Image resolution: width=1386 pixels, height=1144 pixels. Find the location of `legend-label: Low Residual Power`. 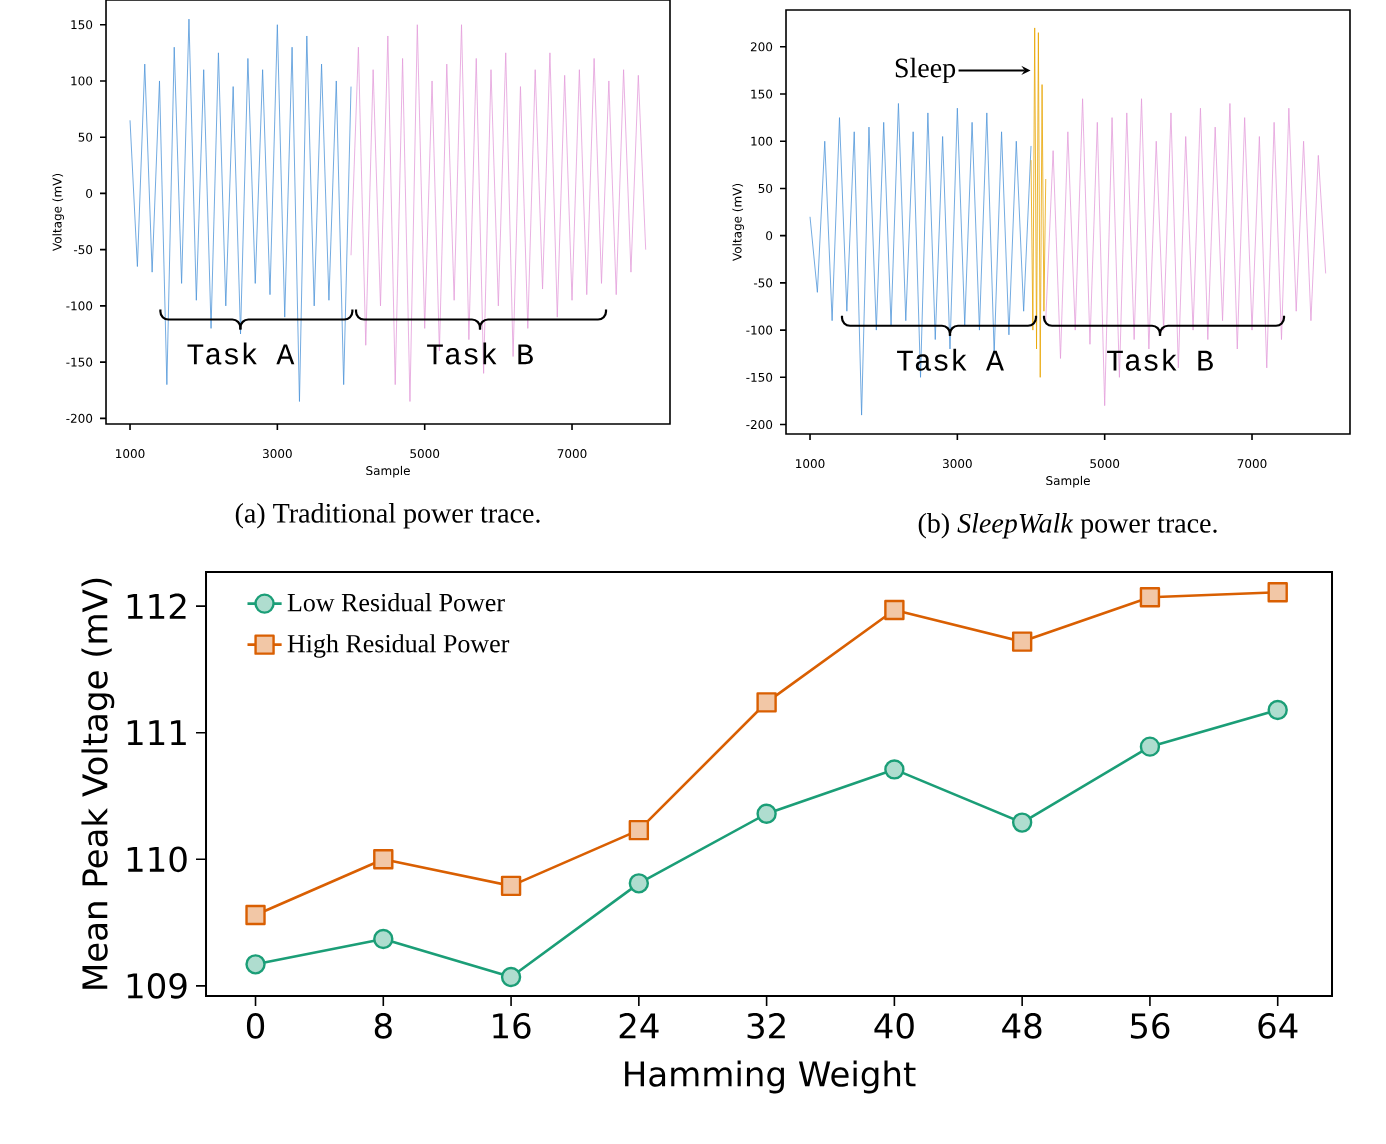

legend-label: Low Residual Power is located at coordinates (396, 602).